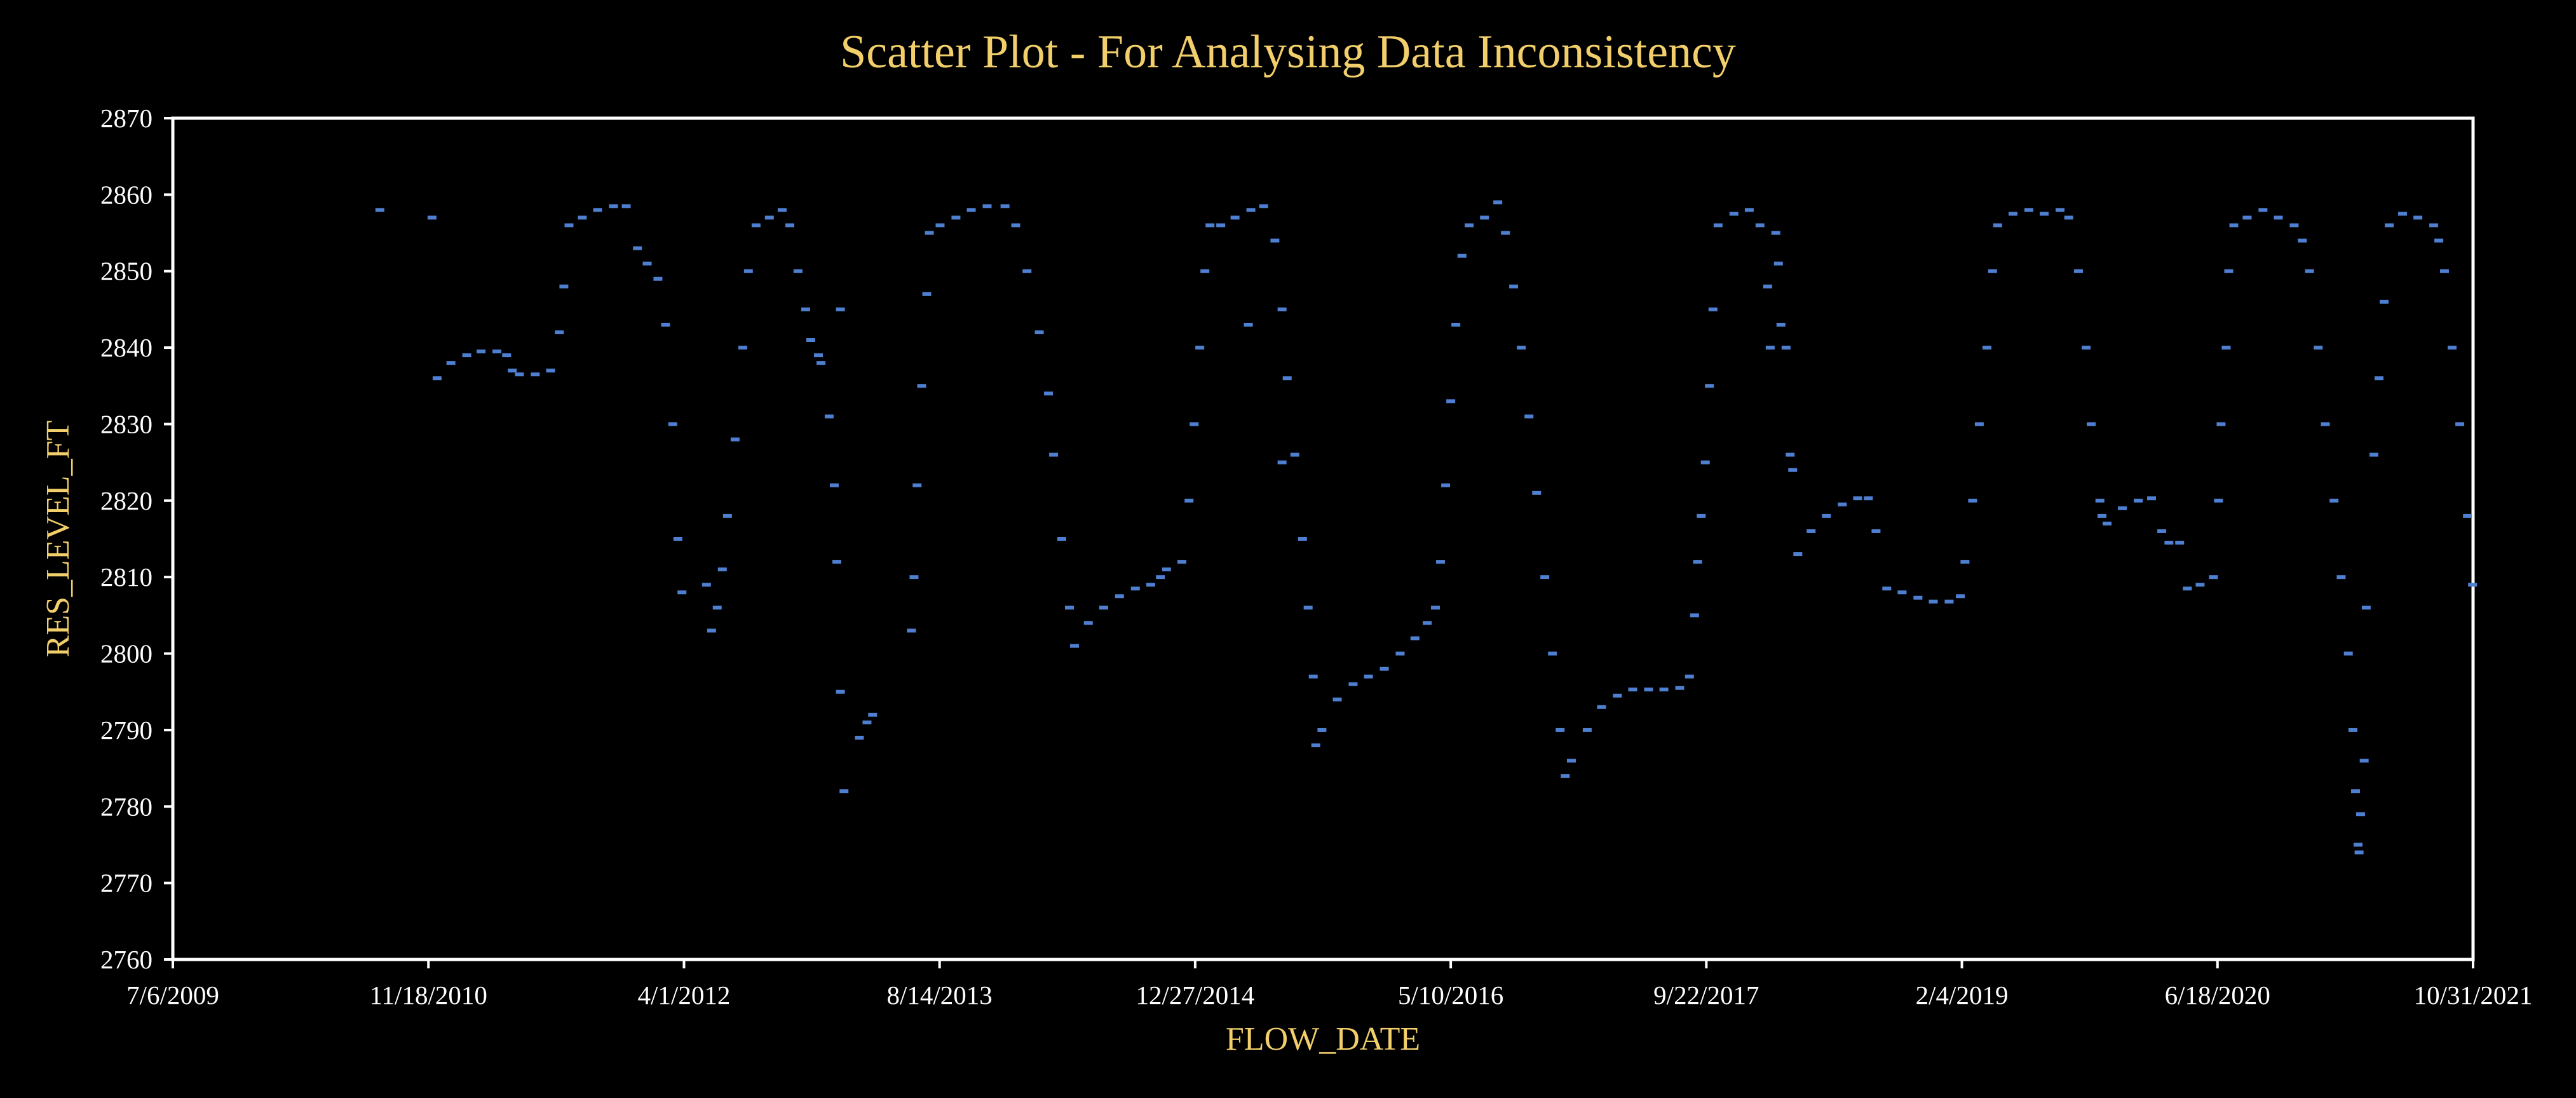  Describe the element at coordinates (126, 500) in the screenshot. I see `y-tick-label: 2820` at that location.